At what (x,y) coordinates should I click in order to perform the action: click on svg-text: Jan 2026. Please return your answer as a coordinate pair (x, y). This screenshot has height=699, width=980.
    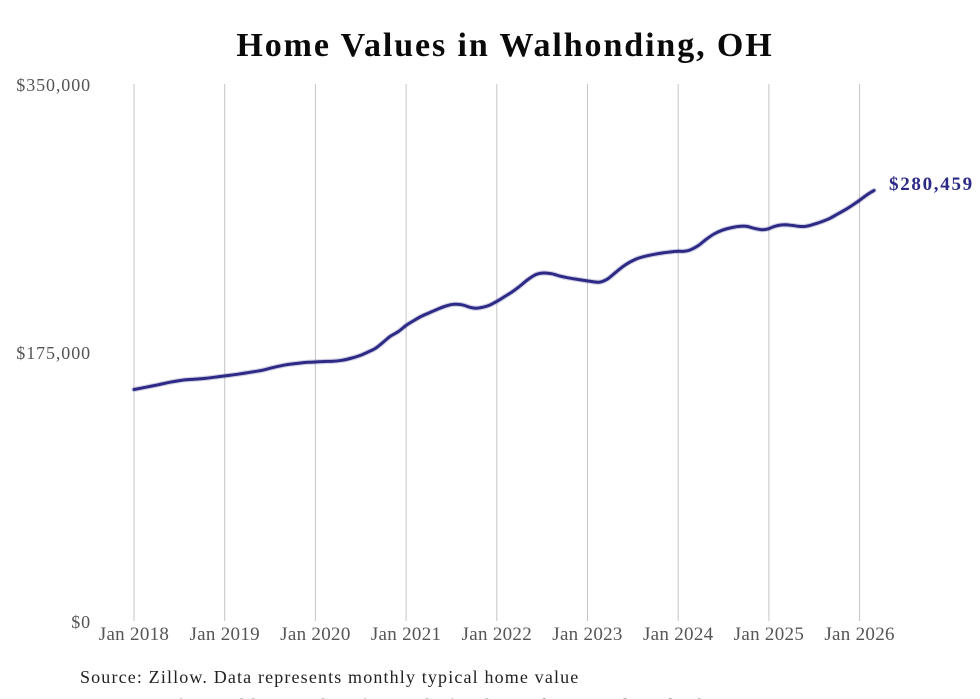
    Looking at the image, I should click on (859, 634).